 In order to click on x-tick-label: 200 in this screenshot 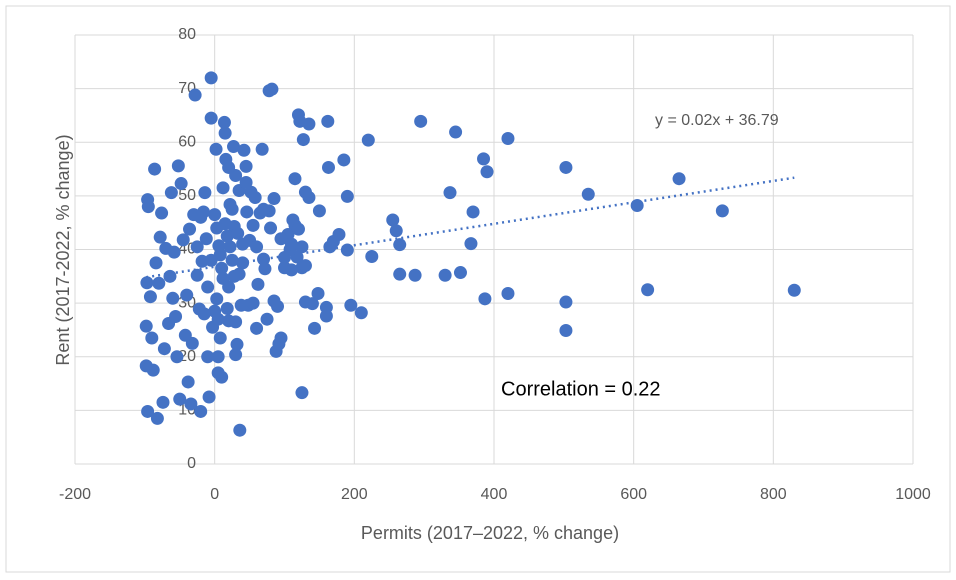, I will do `click(354, 494)`.